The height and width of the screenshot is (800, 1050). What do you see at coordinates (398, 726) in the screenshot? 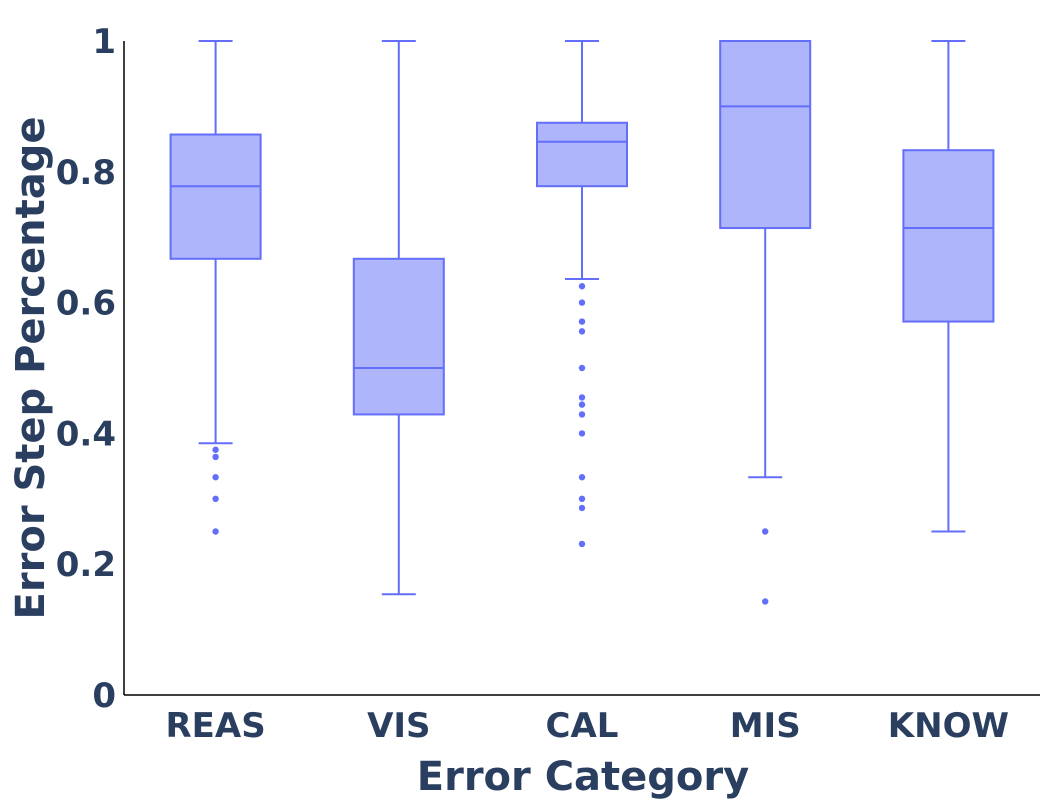
I see `x-tick-label: VIS` at bounding box center [398, 726].